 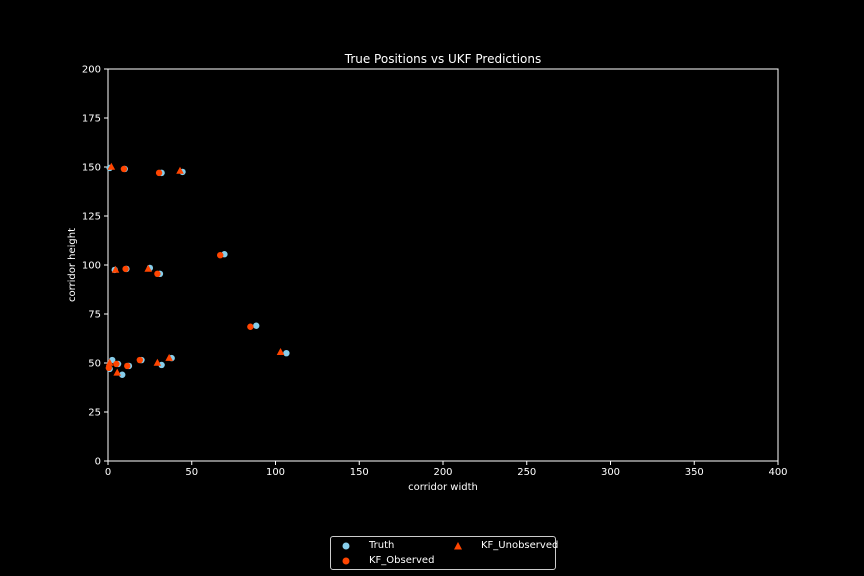 What do you see at coordinates (443, 487) in the screenshot?
I see `x-axis-label: corridor width` at bounding box center [443, 487].